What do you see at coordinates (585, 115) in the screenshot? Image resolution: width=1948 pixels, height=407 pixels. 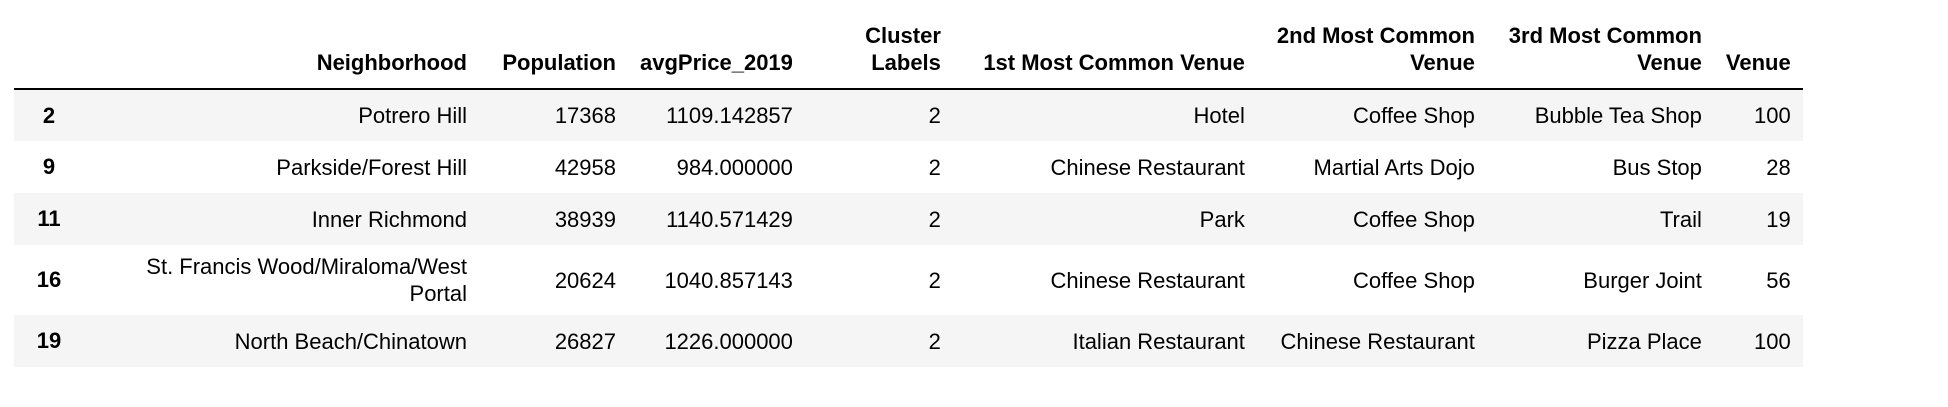 I see `cell-population: 17368` at bounding box center [585, 115].